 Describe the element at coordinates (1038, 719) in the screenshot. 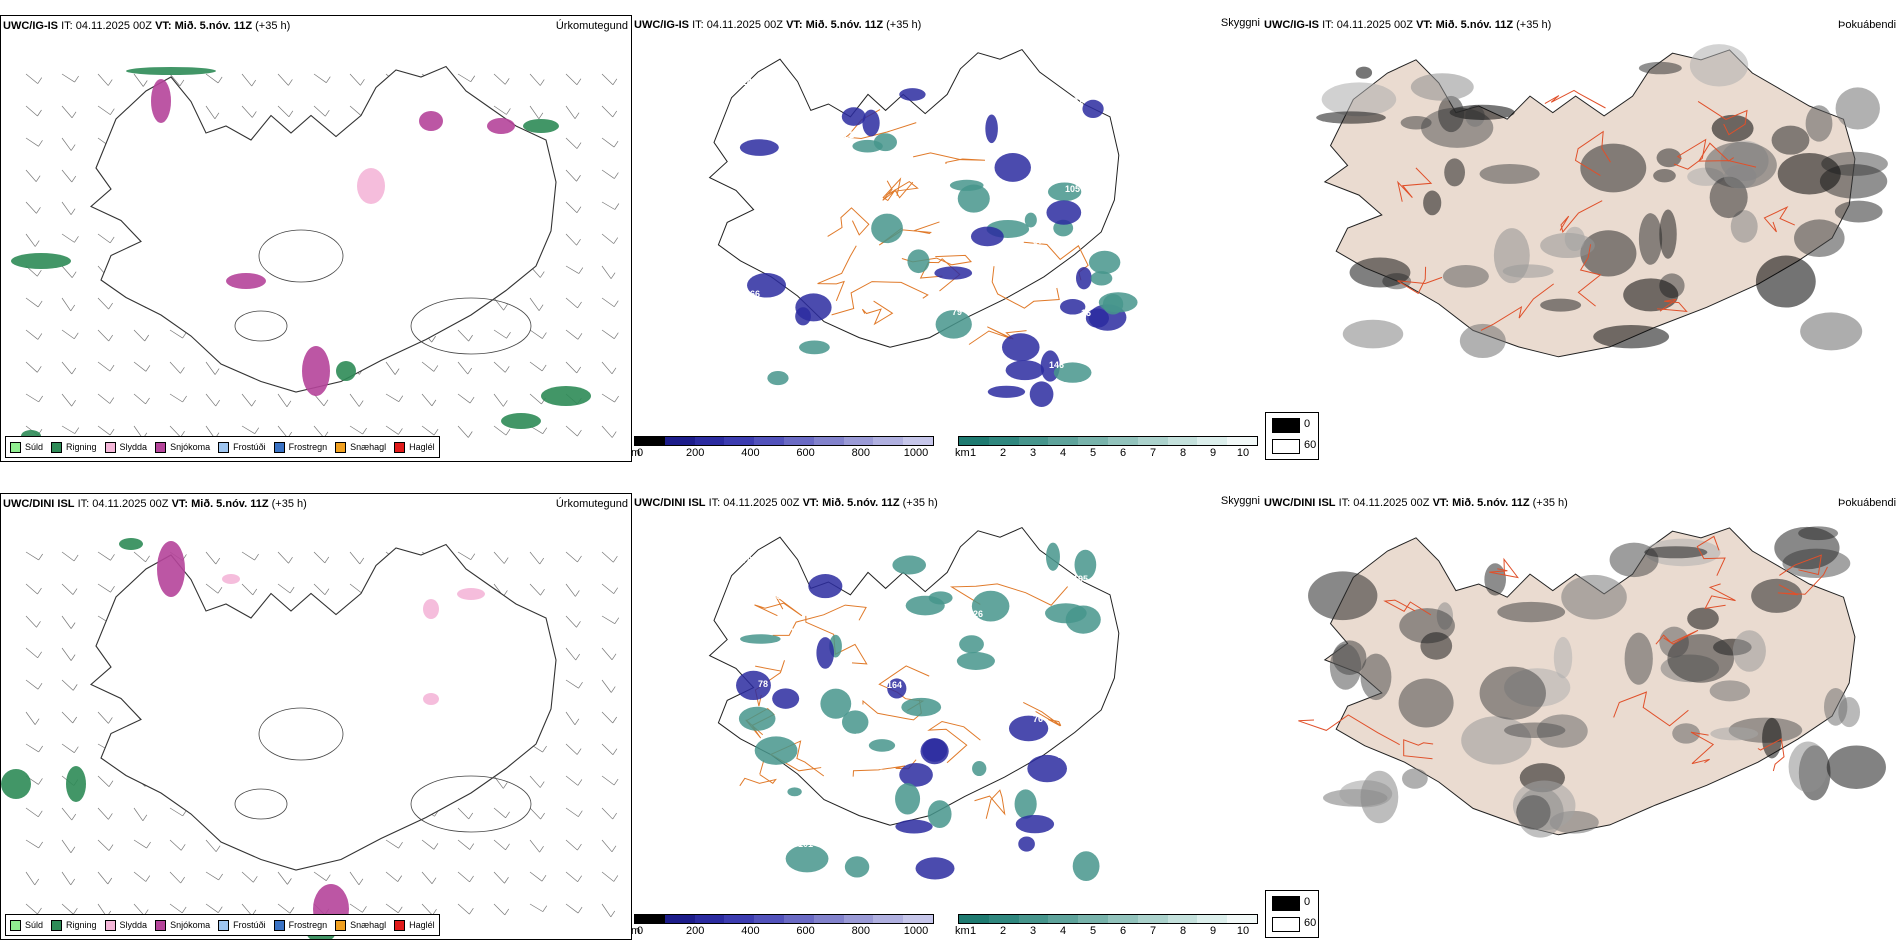

I see `cloud-base-label: 76` at that location.